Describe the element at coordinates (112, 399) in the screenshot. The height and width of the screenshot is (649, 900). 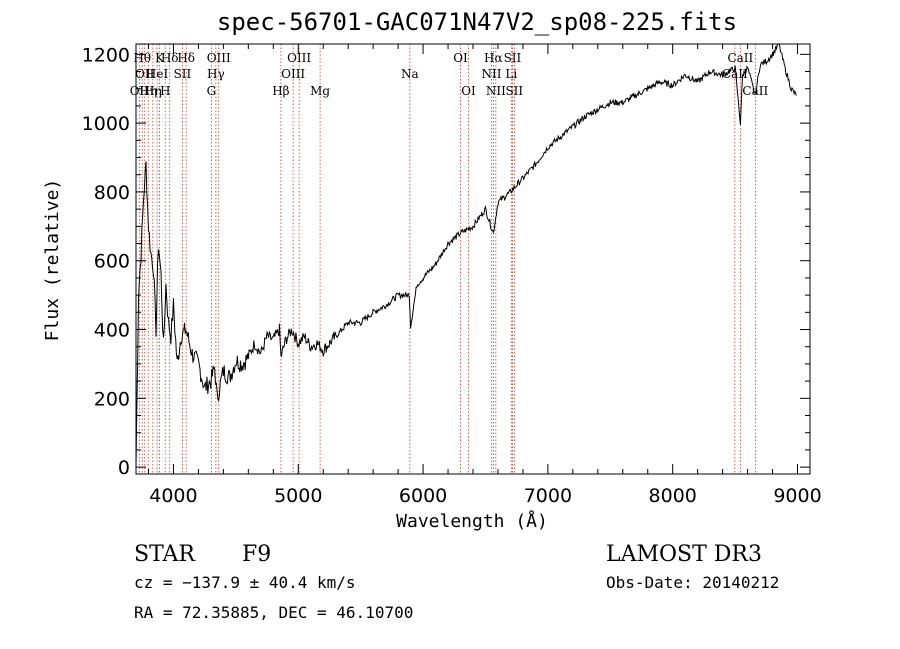
I see `y-tick-label: 200` at that location.